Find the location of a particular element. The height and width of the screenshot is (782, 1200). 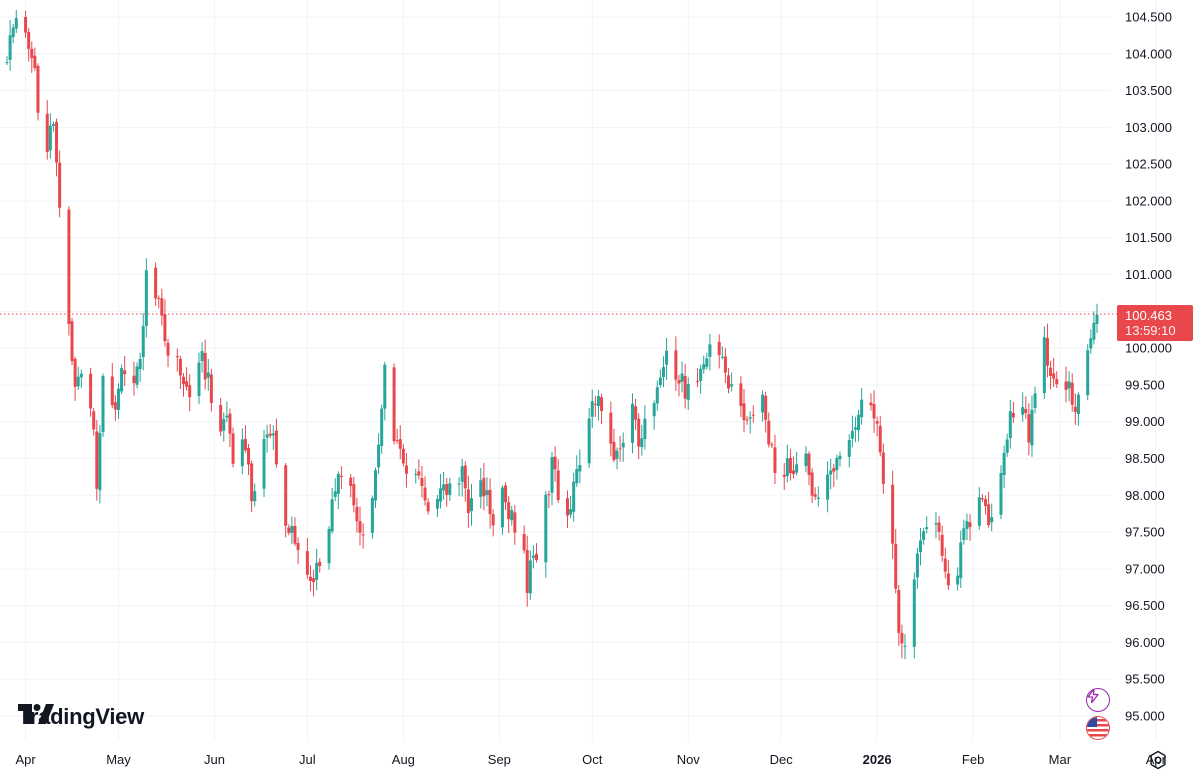

tradingview-logo: TradingView is located at coordinates (81, 717).